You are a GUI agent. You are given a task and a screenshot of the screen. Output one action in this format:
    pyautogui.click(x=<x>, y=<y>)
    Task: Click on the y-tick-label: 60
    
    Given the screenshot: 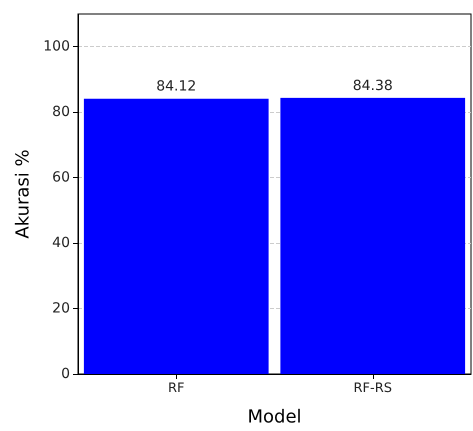 What is the action you would take?
    pyautogui.click(x=61, y=178)
    